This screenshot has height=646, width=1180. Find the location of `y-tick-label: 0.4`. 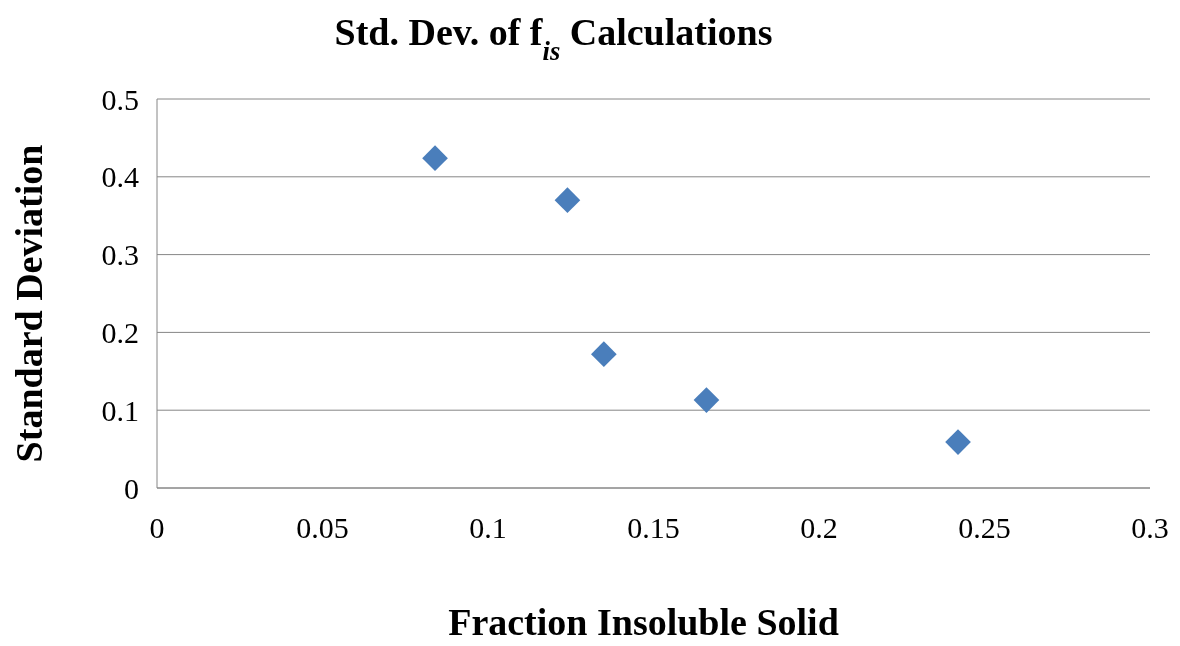

y-tick-label: 0.4 is located at coordinates (120, 177).